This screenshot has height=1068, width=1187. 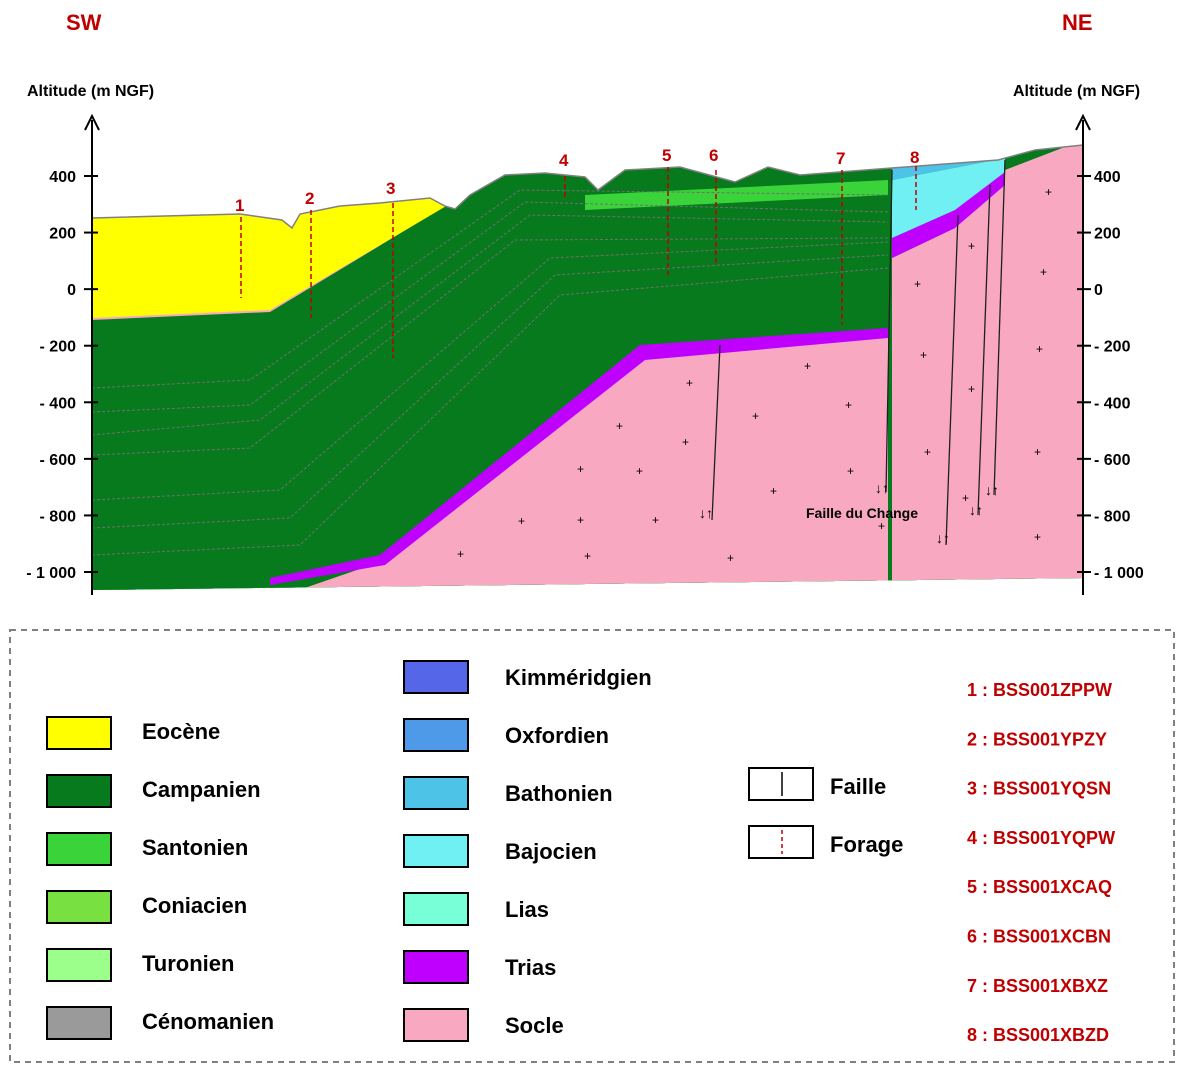 I want to click on borehole-reference: 5 : BSS001XCAQ, so click(x=1039, y=887).